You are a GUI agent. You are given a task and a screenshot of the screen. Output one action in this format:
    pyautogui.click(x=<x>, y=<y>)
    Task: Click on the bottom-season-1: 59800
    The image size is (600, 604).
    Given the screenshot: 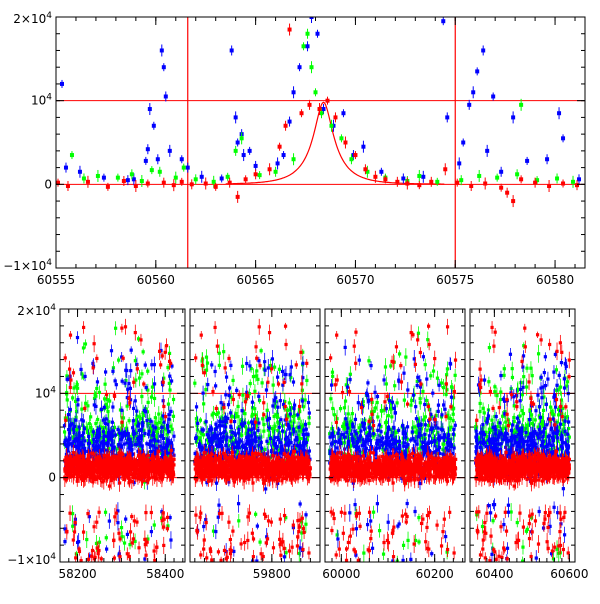 What is the action you would take?
    pyautogui.click(x=255, y=445)
    